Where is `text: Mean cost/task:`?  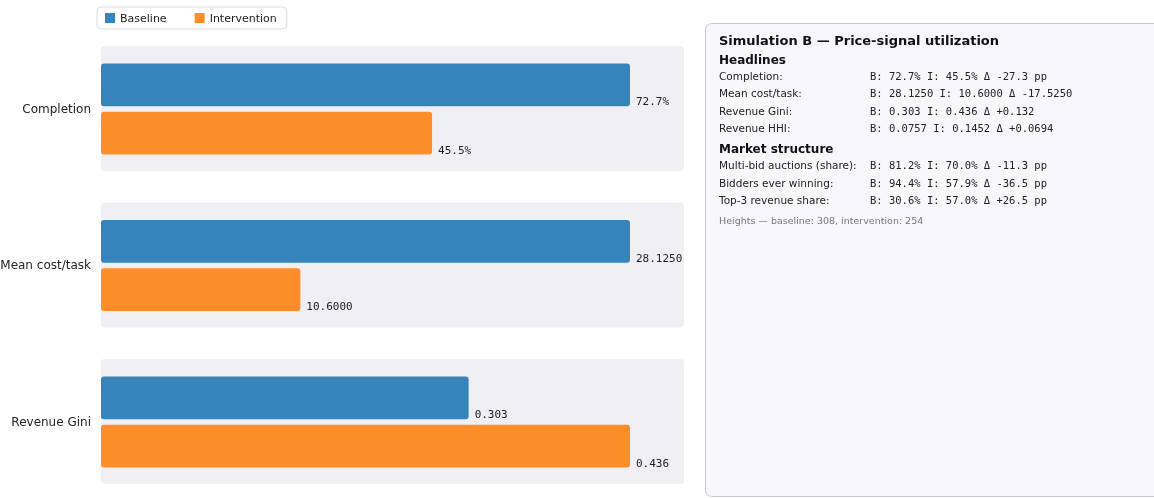
text: Mean cost/task: is located at coordinates (760, 93).